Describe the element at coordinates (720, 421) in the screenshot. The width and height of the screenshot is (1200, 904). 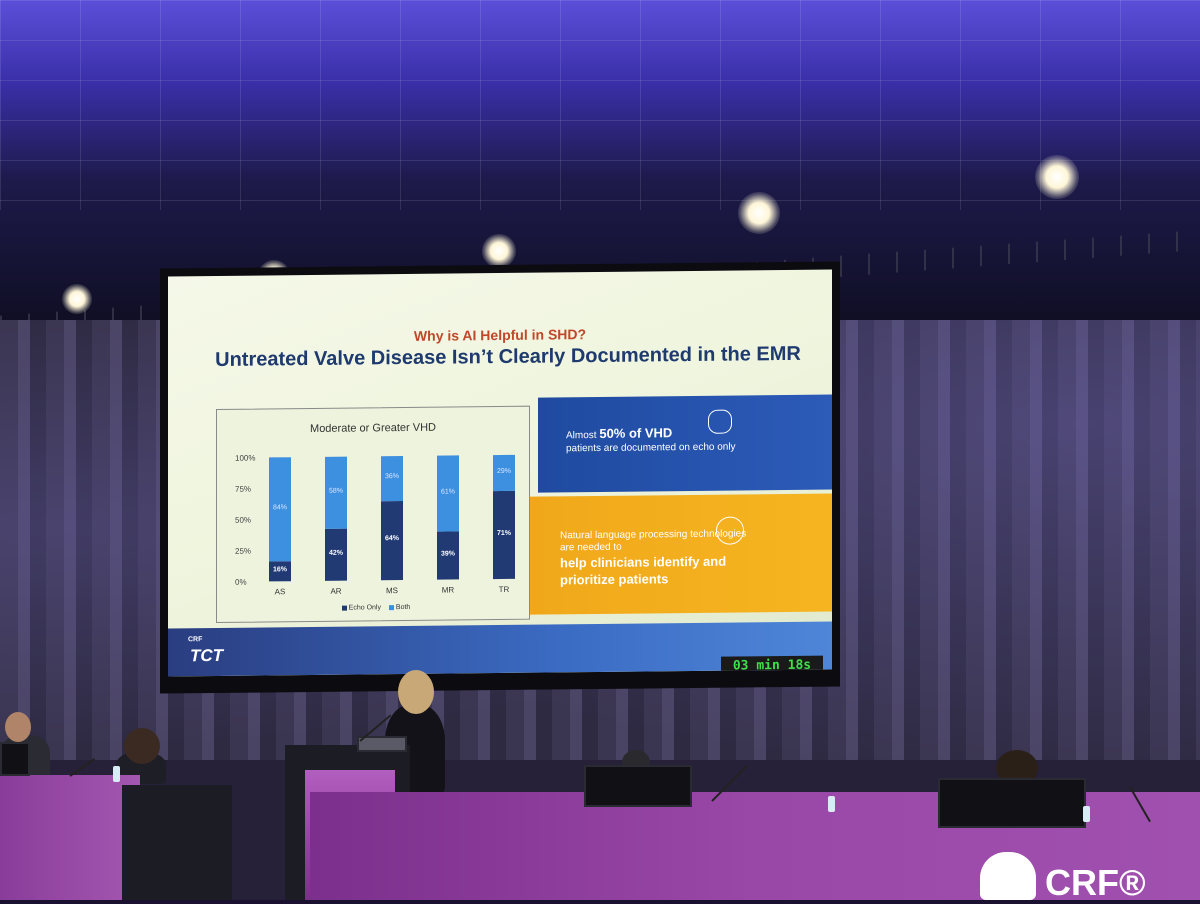
I see `ultrasound-probe-icon` at that location.